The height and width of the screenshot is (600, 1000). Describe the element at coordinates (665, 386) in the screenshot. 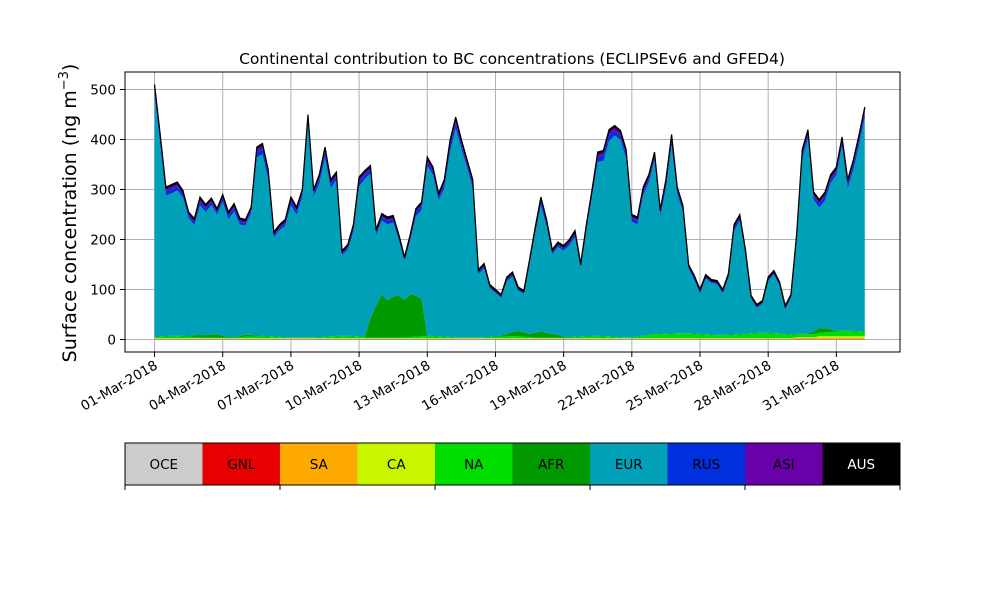

I see `x-tick-label: 25-Mar-2018` at that location.